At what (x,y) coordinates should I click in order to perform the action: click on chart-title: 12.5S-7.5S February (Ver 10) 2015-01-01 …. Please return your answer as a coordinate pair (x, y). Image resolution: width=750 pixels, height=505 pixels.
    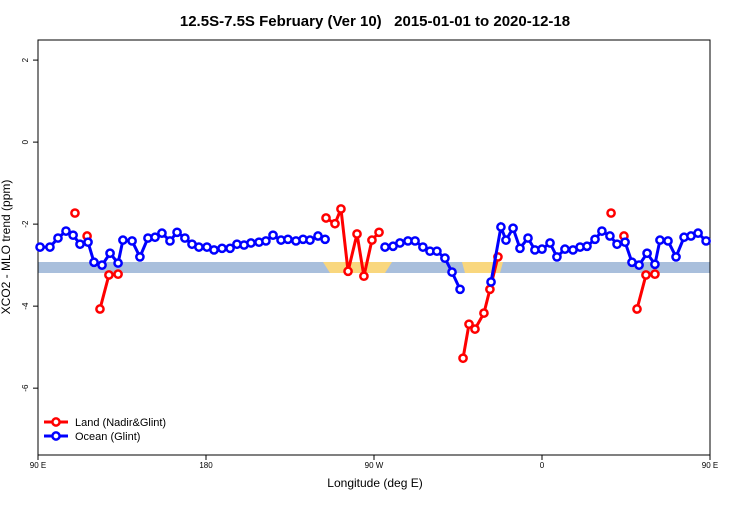
    Looking at the image, I should click on (375, 21).